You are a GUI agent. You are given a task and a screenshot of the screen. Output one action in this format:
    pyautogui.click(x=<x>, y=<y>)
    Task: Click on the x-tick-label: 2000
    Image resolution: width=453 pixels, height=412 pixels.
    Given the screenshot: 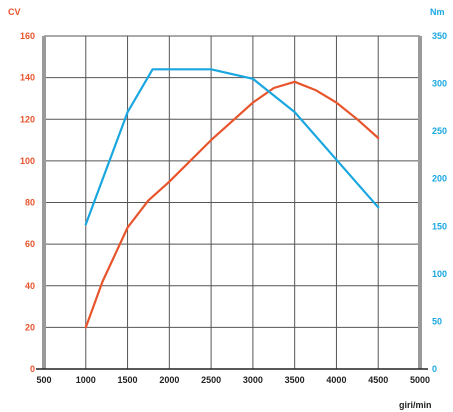 What is the action you would take?
    pyautogui.click(x=169, y=380)
    